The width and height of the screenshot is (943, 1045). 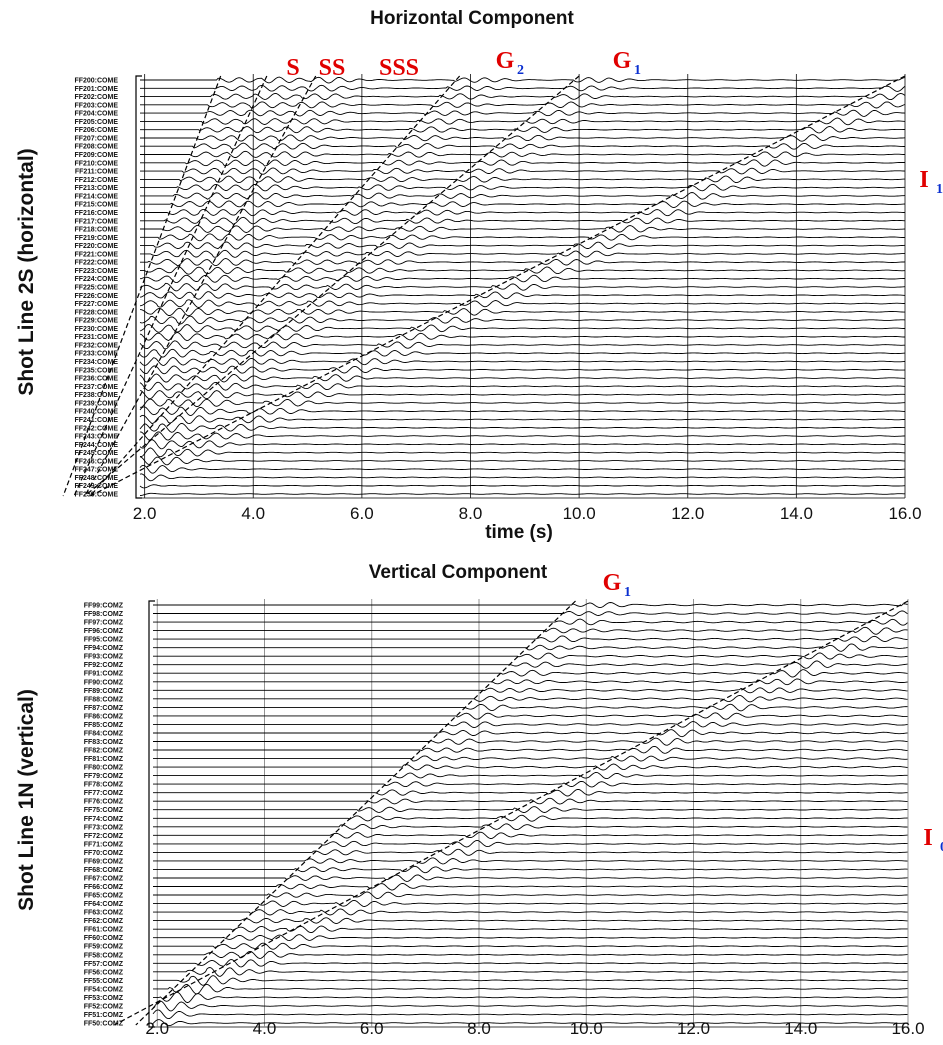 What do you see at coordinates (96, 304) in the screenshot?
I see `trace-label: FF227:COME` at bounding box center [96, 304].